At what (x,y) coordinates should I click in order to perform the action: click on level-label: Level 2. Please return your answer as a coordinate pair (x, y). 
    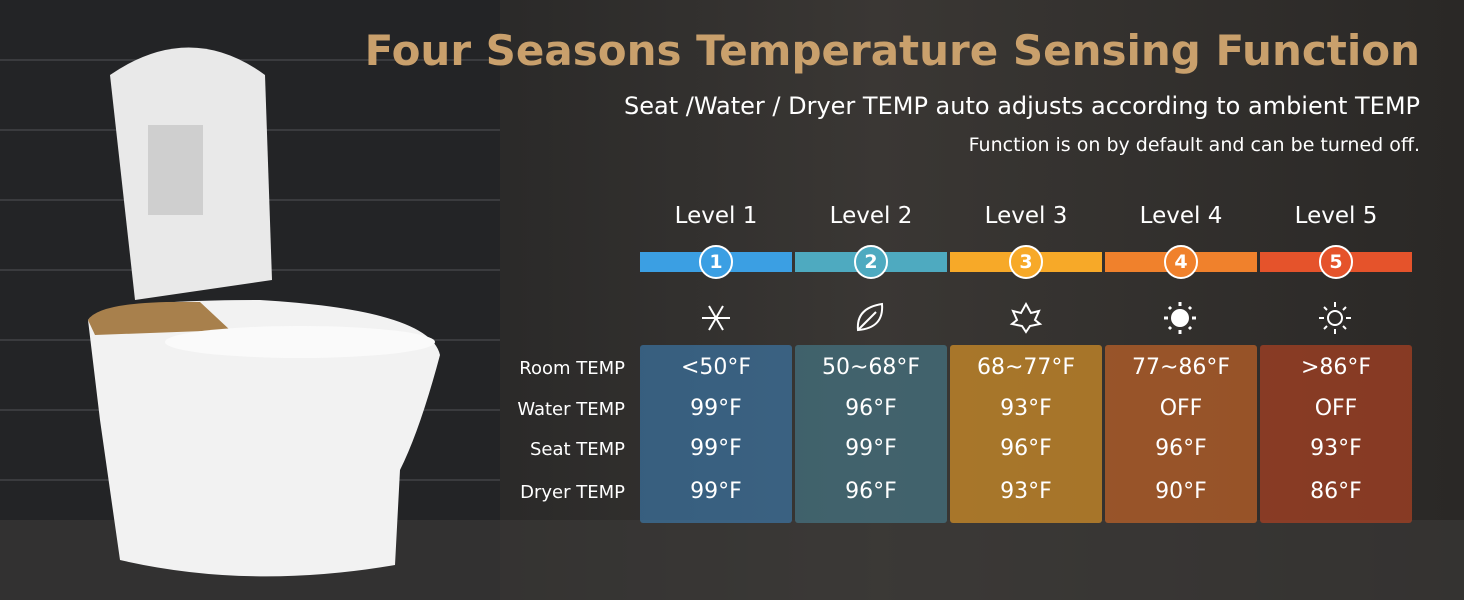
    Looking at the image, I should click on (871, 216).